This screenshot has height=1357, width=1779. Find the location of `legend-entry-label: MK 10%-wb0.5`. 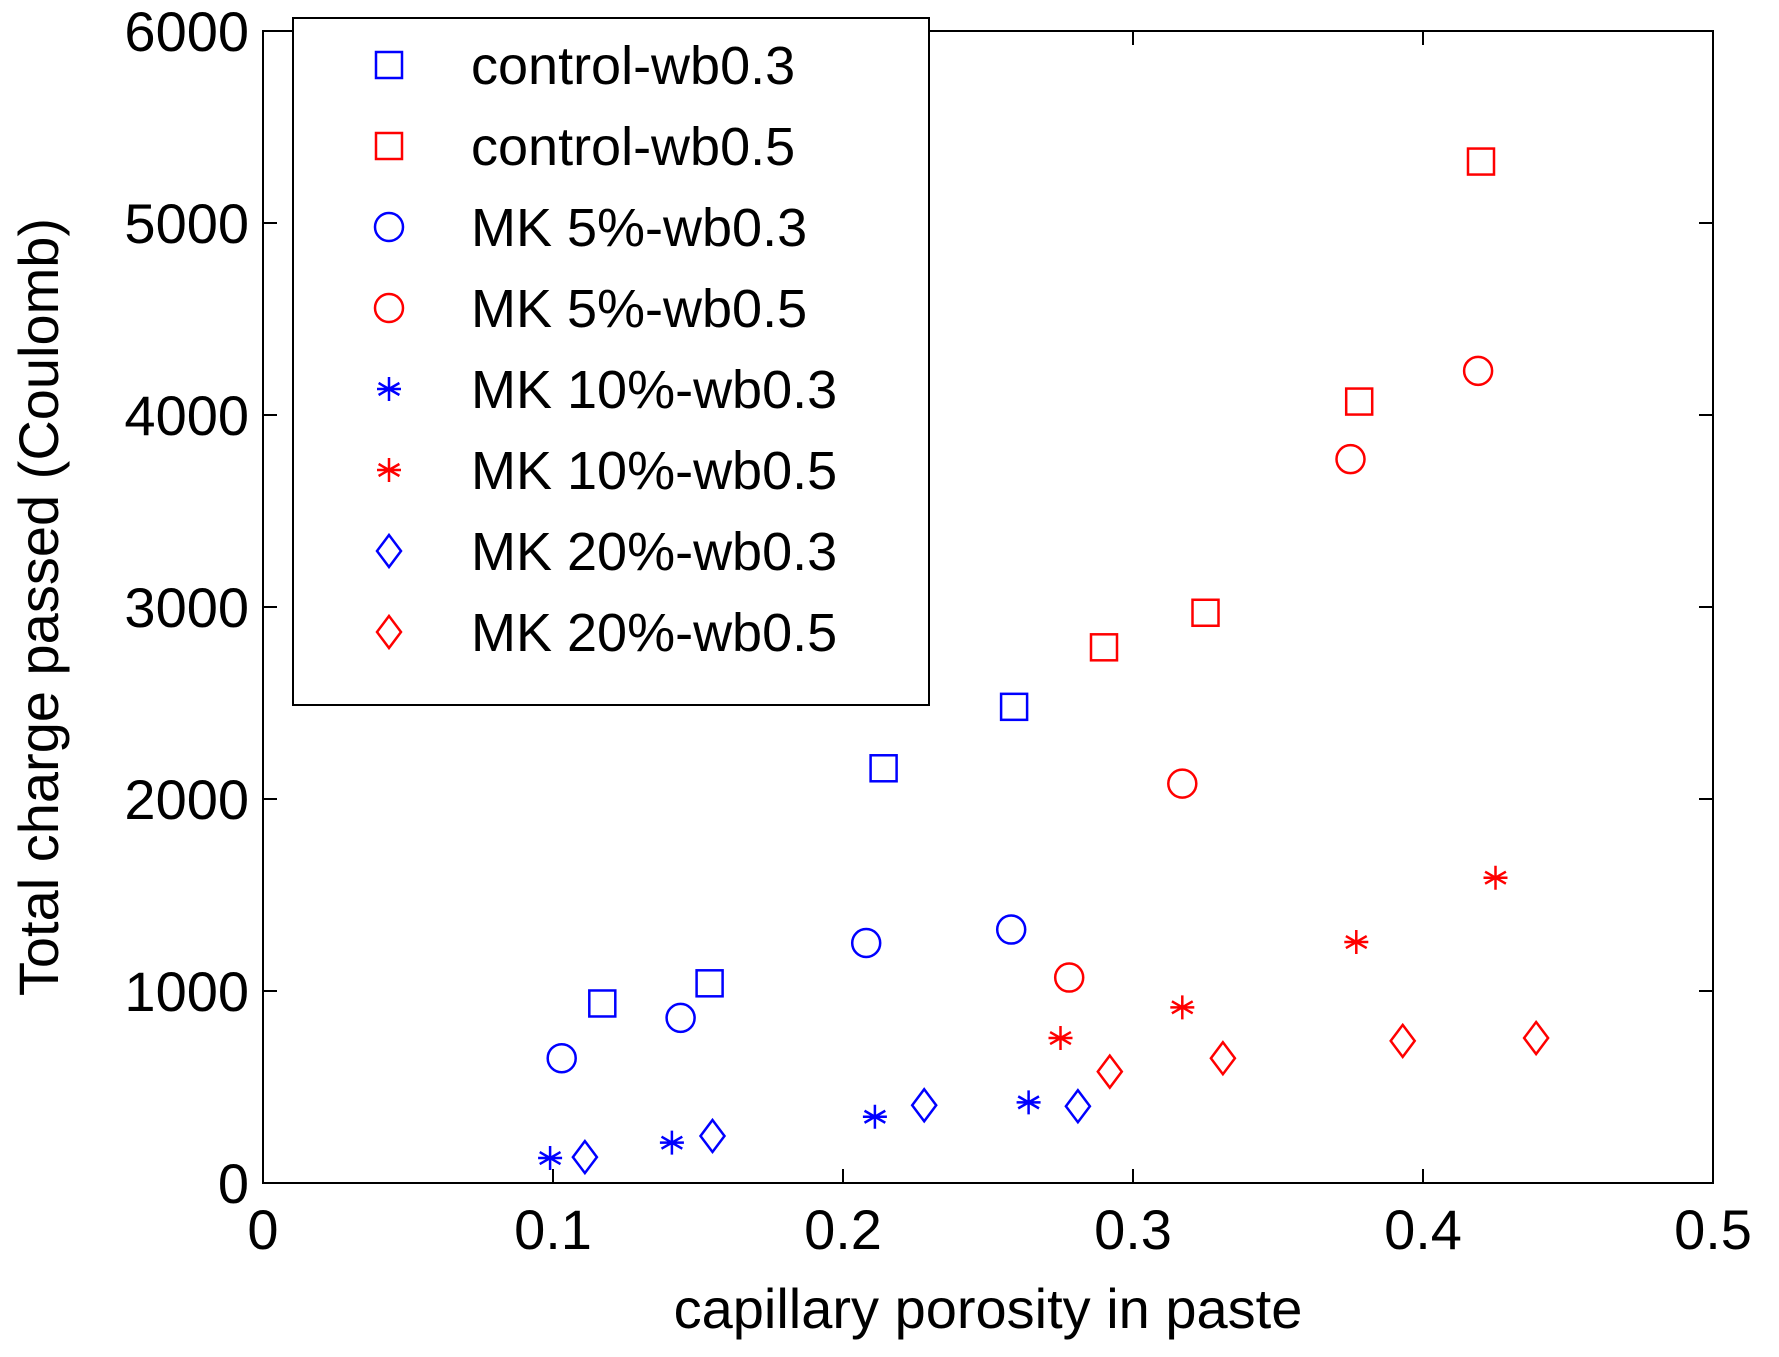

legend-entry-label: MK 10%-wb0.5 is located at coordinates (654, 471).